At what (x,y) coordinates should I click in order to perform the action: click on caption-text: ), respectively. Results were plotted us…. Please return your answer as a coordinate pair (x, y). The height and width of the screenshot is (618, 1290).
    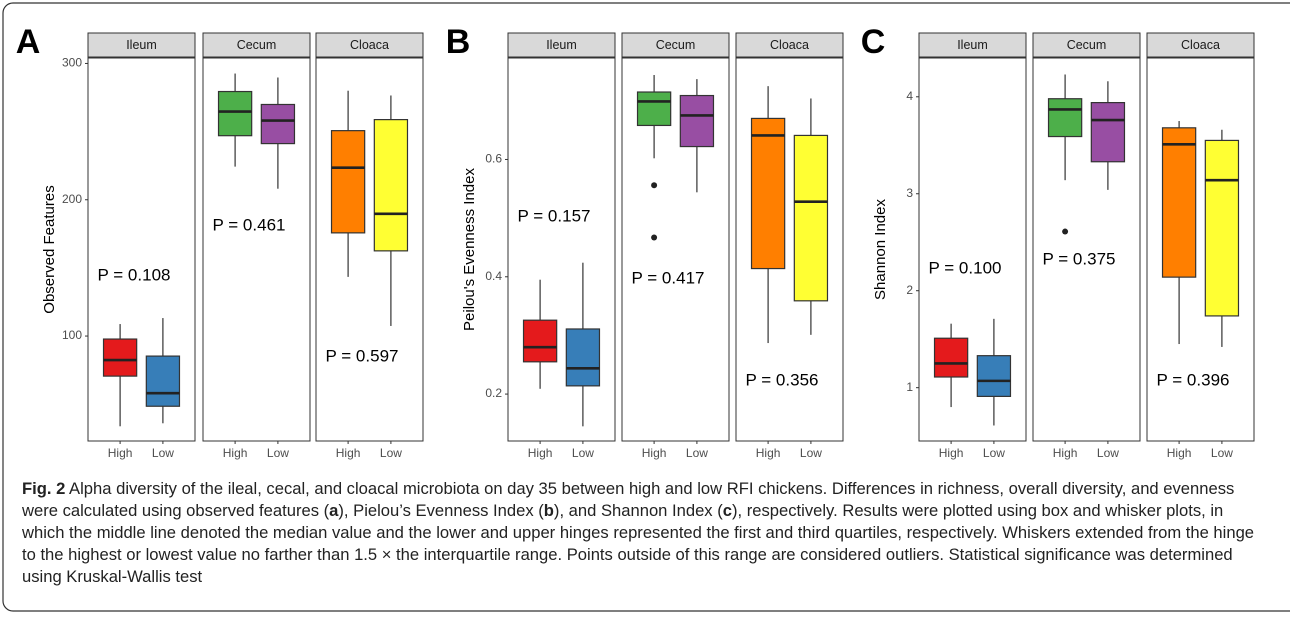
    Looking at the image, I should click on (638, 543).